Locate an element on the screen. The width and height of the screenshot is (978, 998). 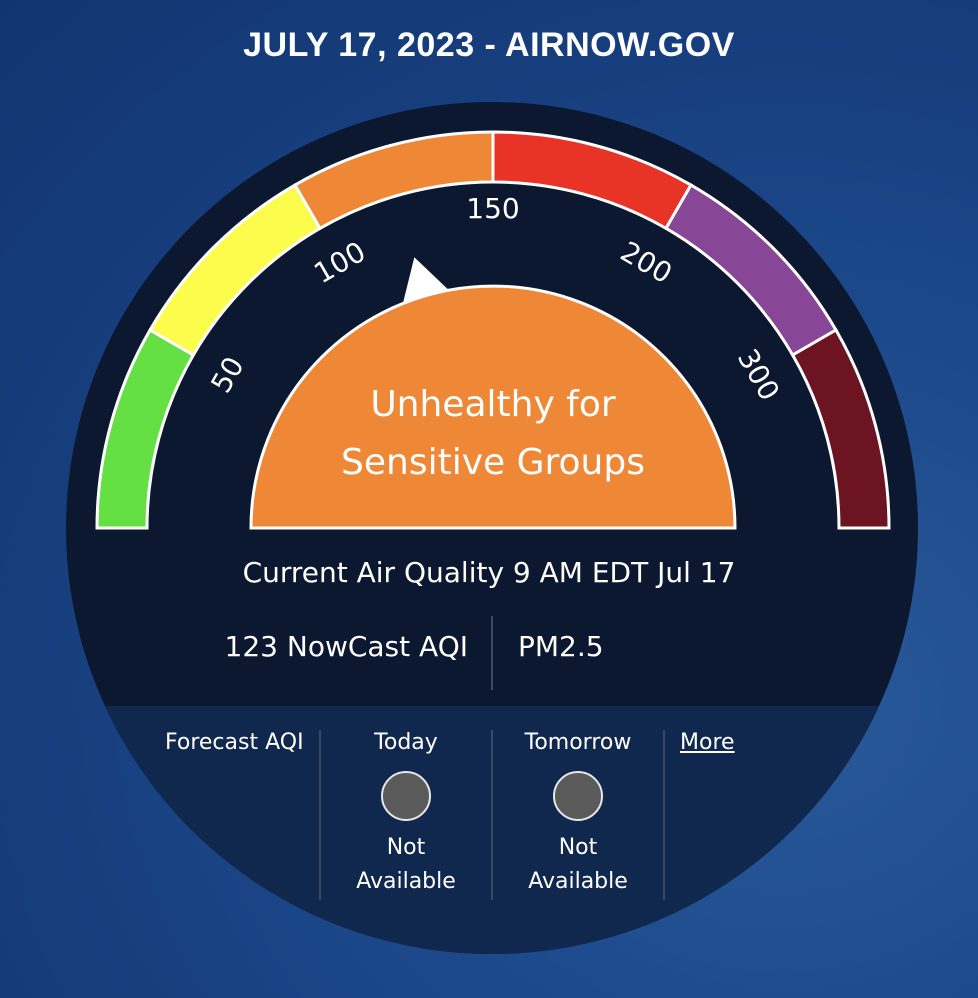
forecast-today-status-line1: Not is located at coordinates (406, 847).